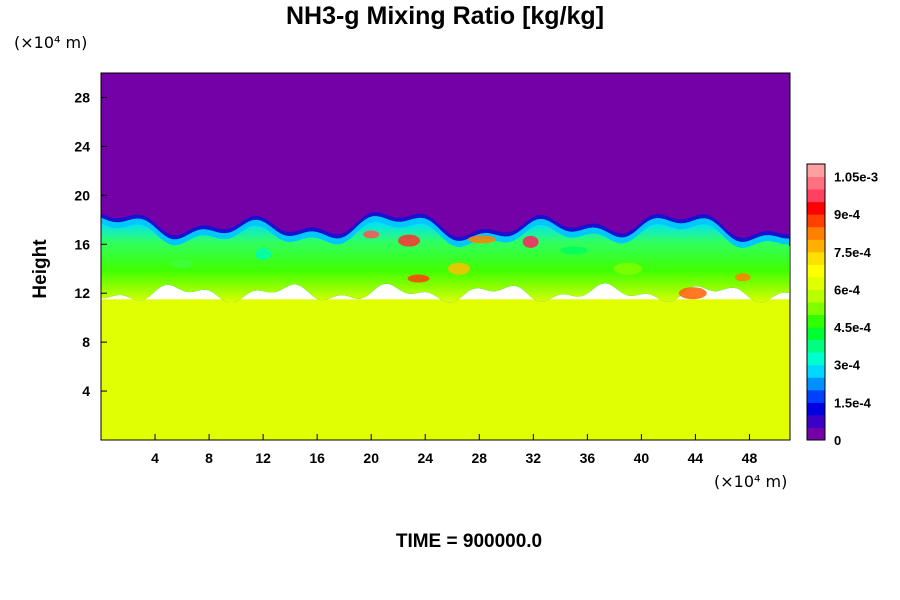 Image resolution: width=900 pixels, height=600 pixels. Describe the element at coordinates (263, 458) in the screenshot. I see `x-tick-label: 12` at that location.